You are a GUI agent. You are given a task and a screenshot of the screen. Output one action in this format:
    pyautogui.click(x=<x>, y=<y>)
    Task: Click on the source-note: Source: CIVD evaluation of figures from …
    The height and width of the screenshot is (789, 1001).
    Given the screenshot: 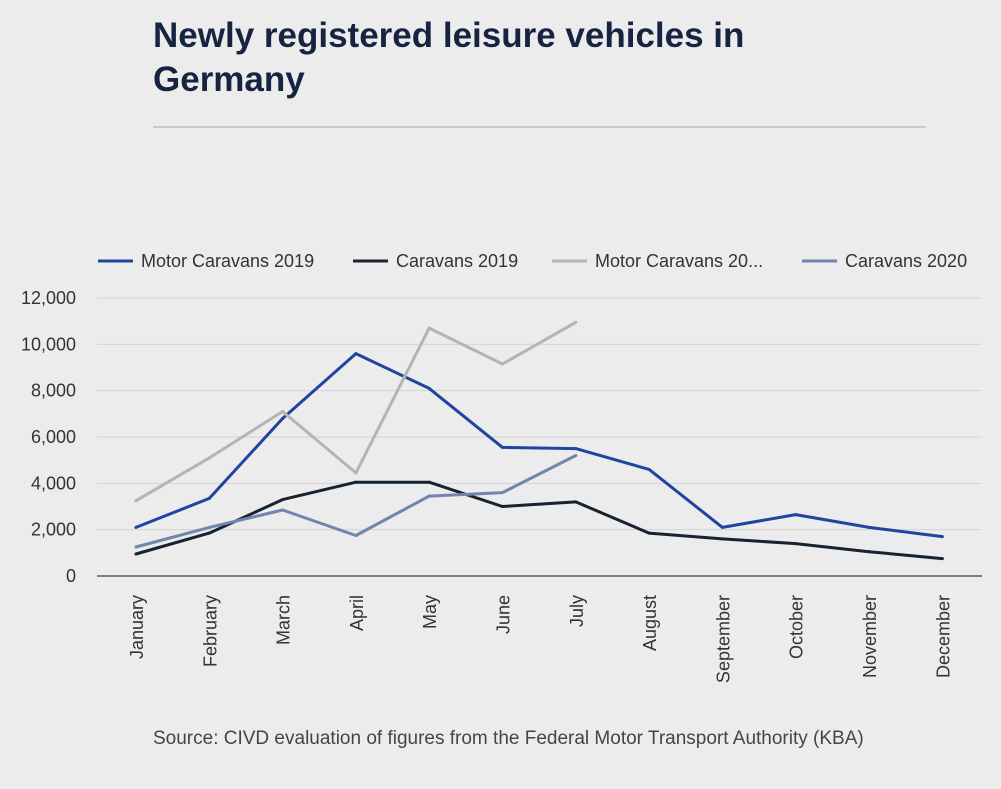 What is the action you would take?
    pyautogui.click(x=508, y=738)
    